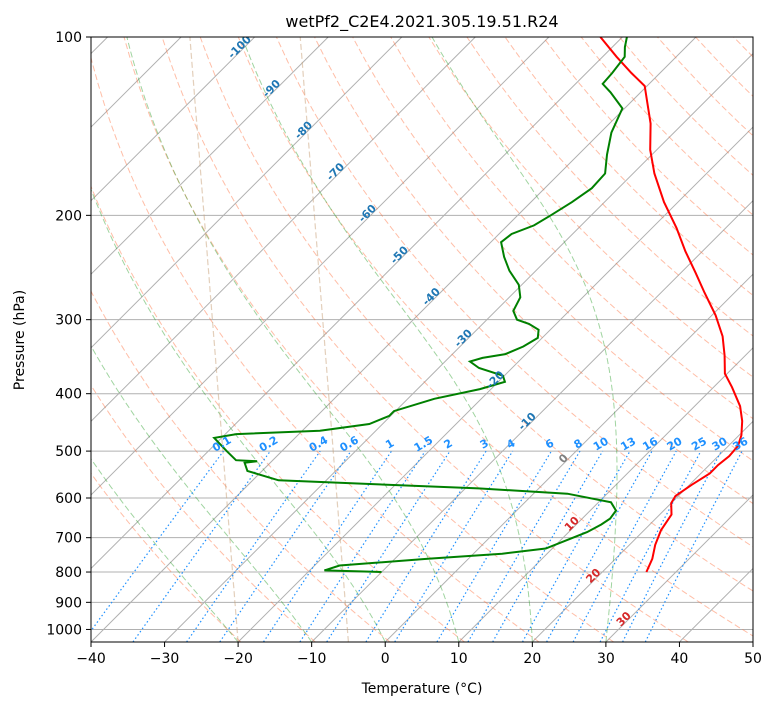 Image resolution: width=775 pixels, height=708 pixels. I want to click on y-tick-label: 900, so click(68, 603).